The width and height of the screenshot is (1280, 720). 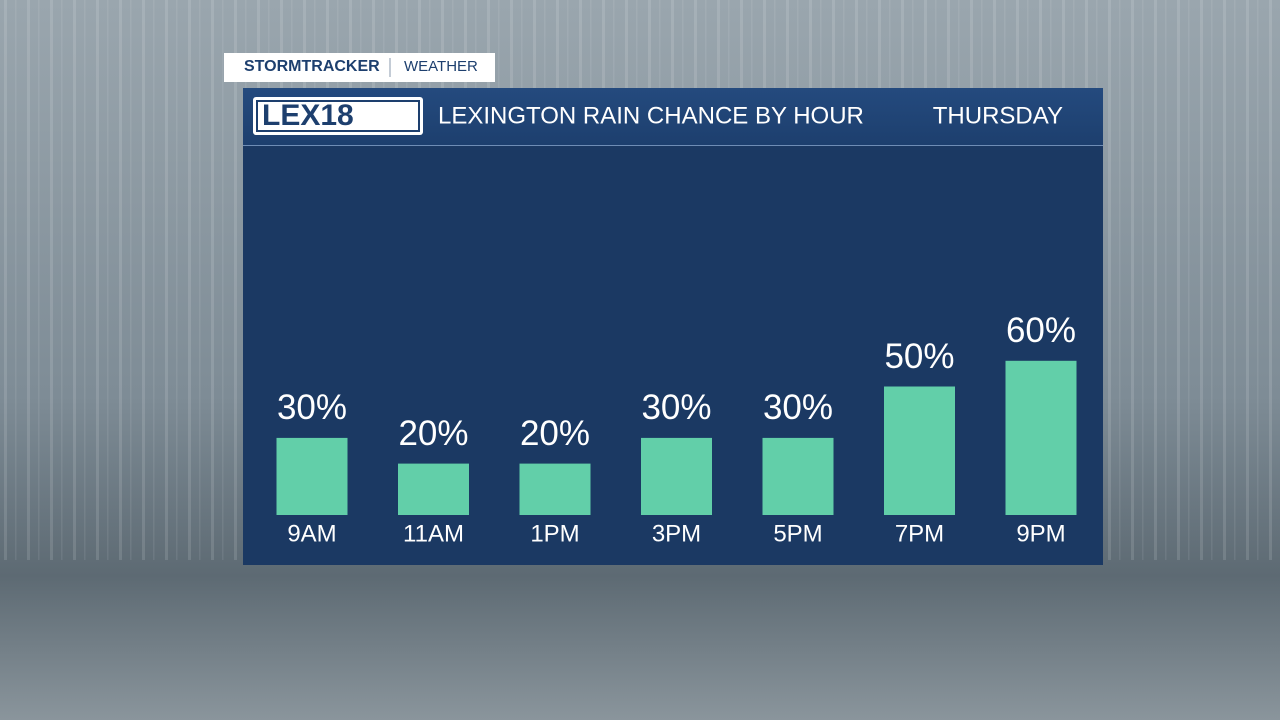 I want to click on x-tick-label: 11AM, so click(x=433, y=533).